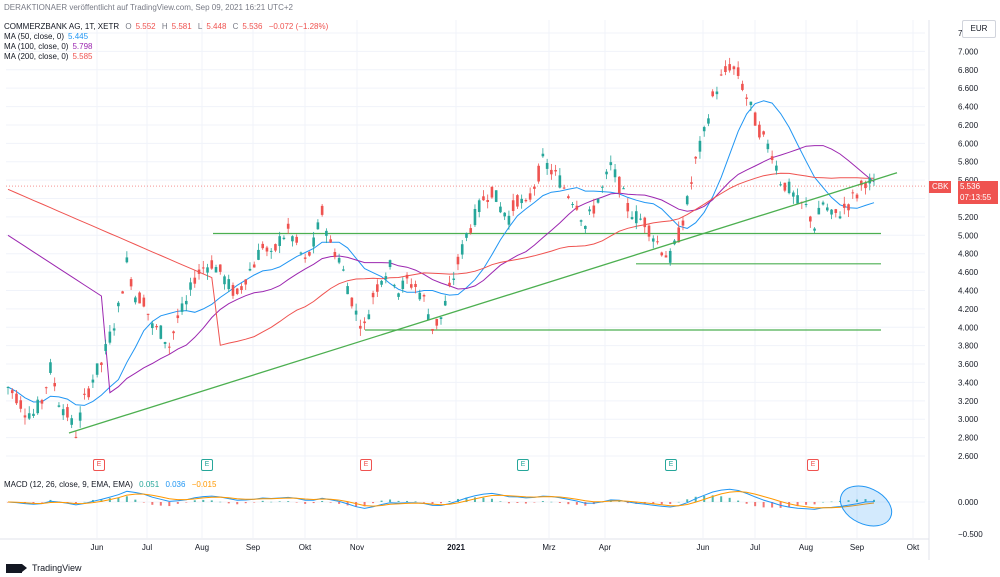  Describe the element at coordinates (968, 290) in the screenshot. I see `y-tick-label: 4.400` at that location.